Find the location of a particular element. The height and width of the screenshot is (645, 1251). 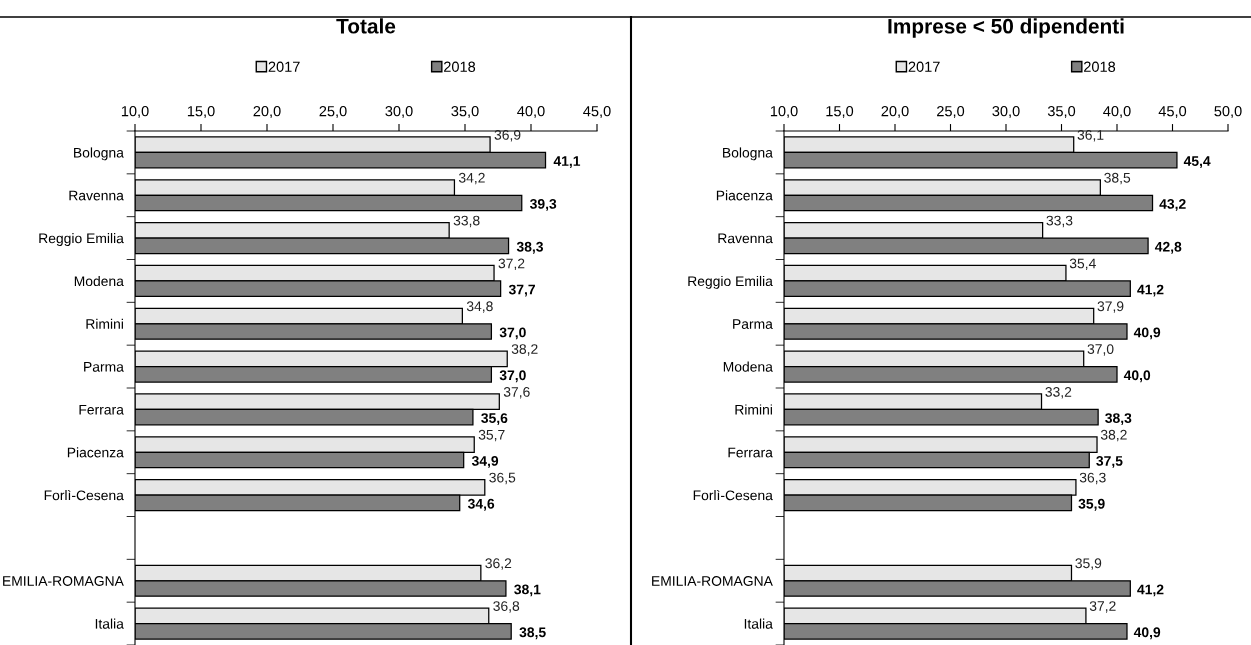

chart-title: Imprese < 50 dipendenti is located at coordinates (1006, 28).